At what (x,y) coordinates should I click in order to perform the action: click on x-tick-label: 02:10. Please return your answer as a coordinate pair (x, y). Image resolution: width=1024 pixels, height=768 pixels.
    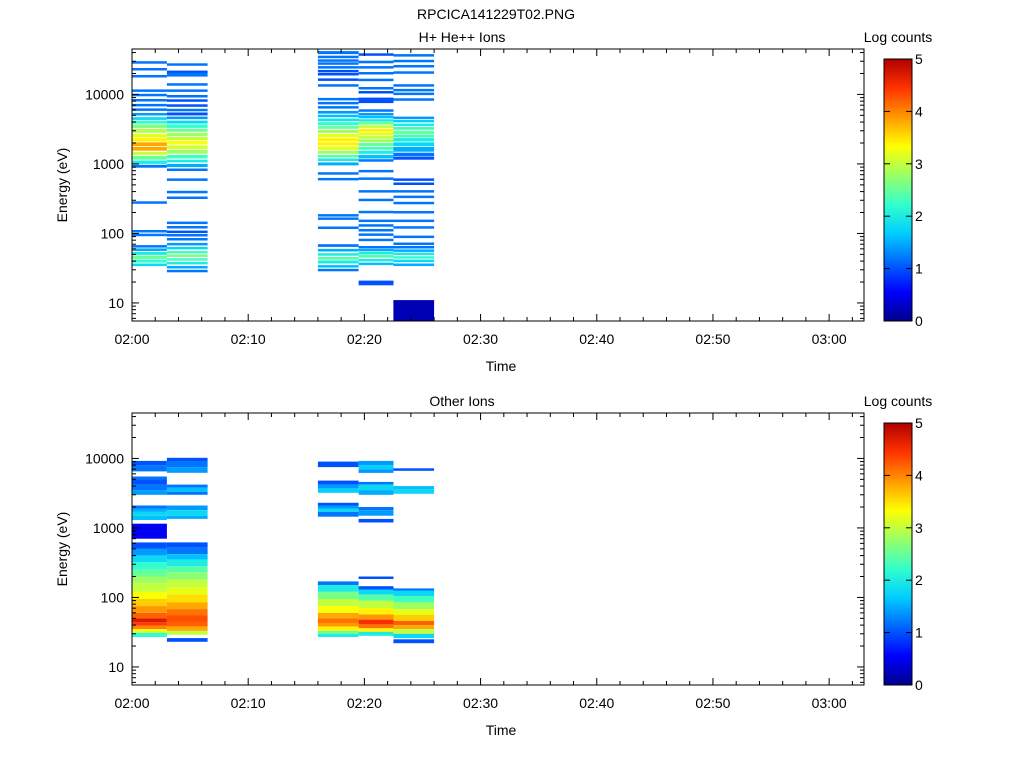
    Looking at the image, I should click on (248, 339).